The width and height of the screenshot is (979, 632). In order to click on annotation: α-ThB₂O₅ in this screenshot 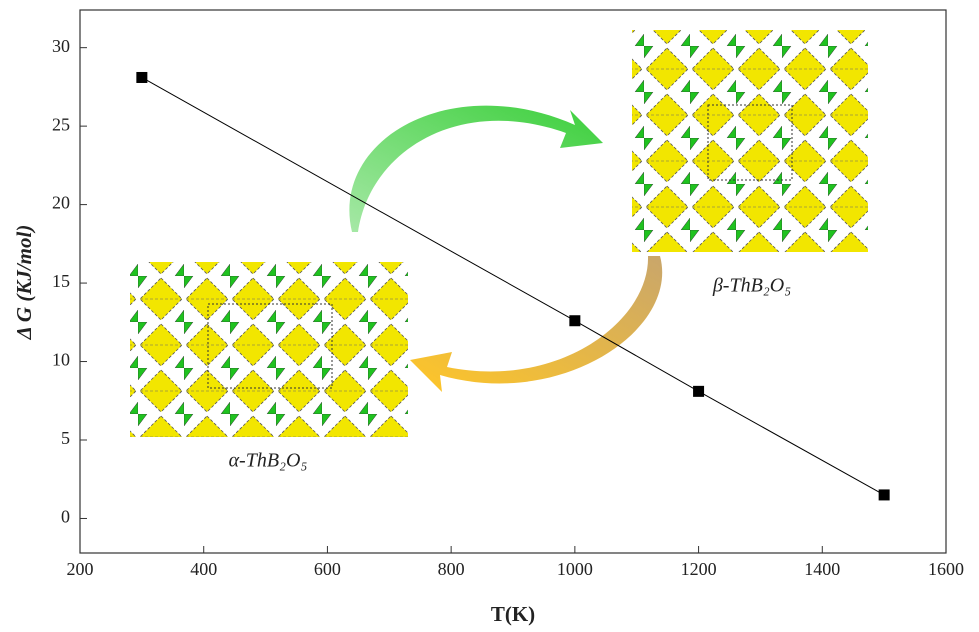, I will do `click(268, 461)`.